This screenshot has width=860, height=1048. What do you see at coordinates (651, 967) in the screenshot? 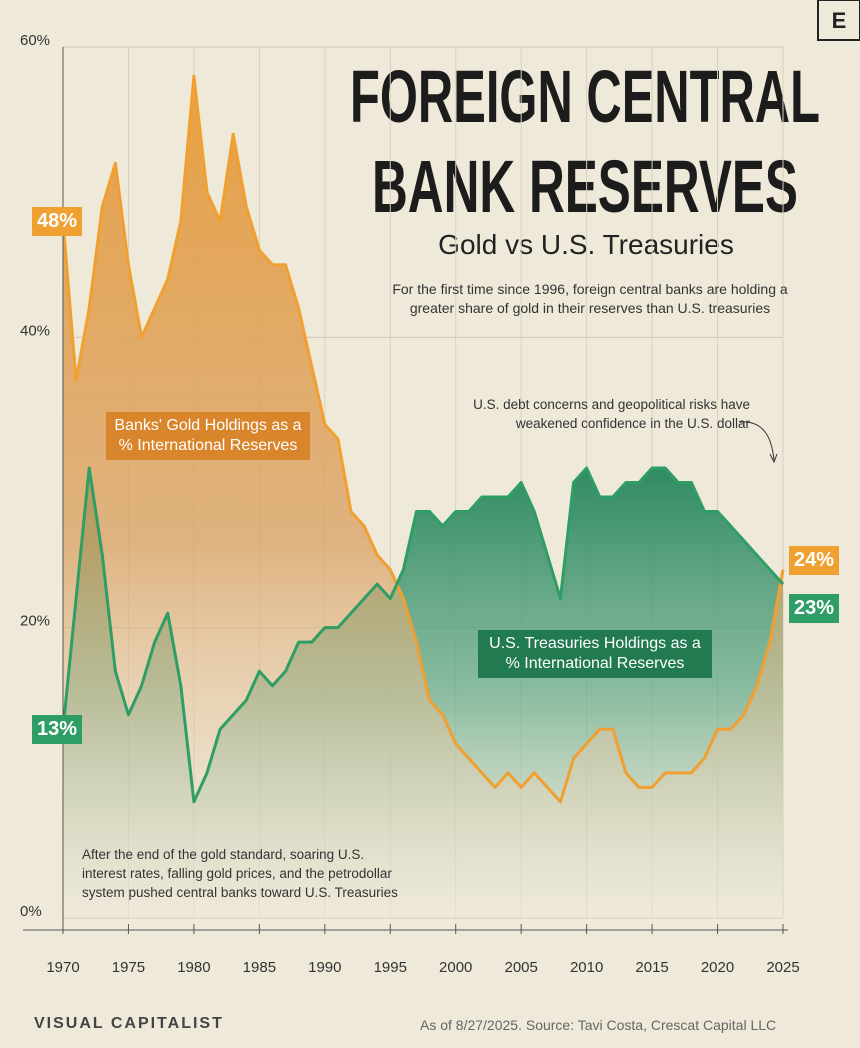
I see `x-tick-label: 2015` at bounding box center [651, 967].